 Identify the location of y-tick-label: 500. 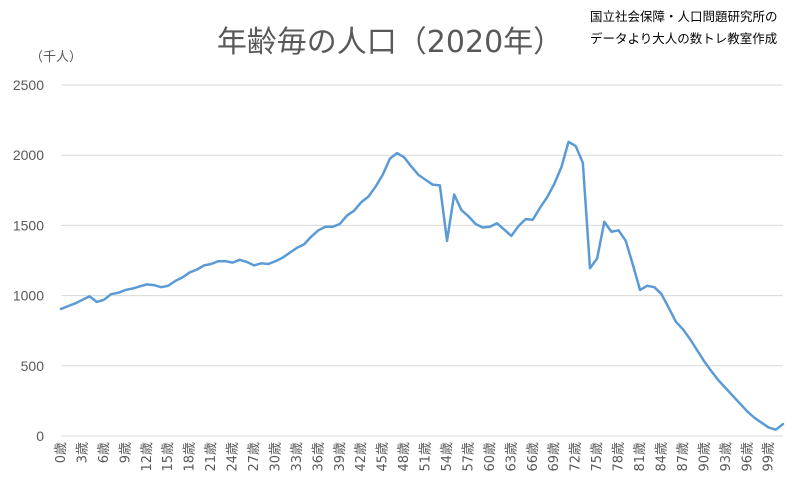
(33, 366).